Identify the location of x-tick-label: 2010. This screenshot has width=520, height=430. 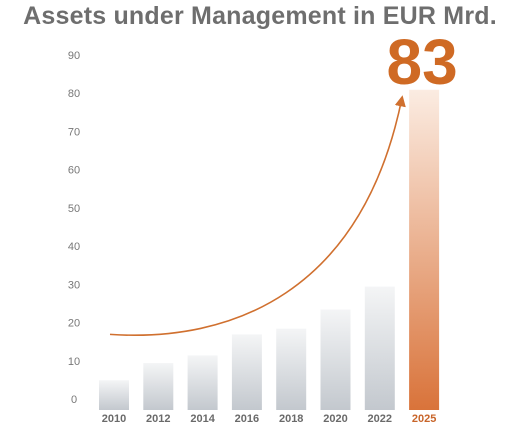
(114, 419).